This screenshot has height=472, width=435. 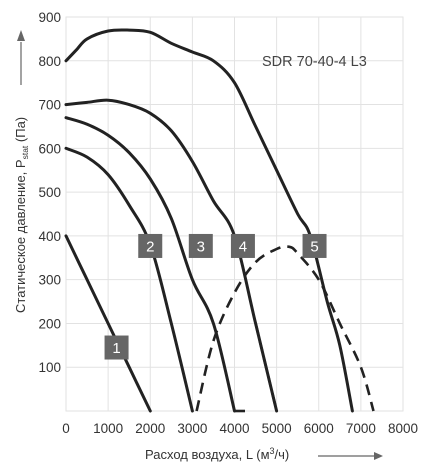 I want to click on x-tick-label: 8000, so click(x=403, y=428).